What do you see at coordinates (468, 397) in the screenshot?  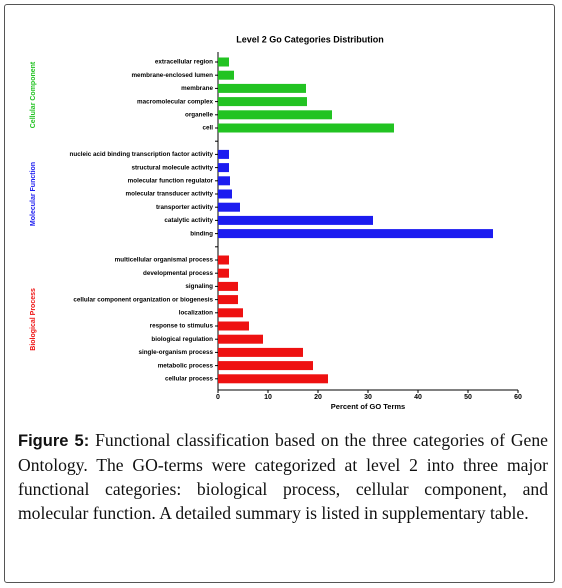 I see `x-tick-label: 50` at bounding box center [468, 397].